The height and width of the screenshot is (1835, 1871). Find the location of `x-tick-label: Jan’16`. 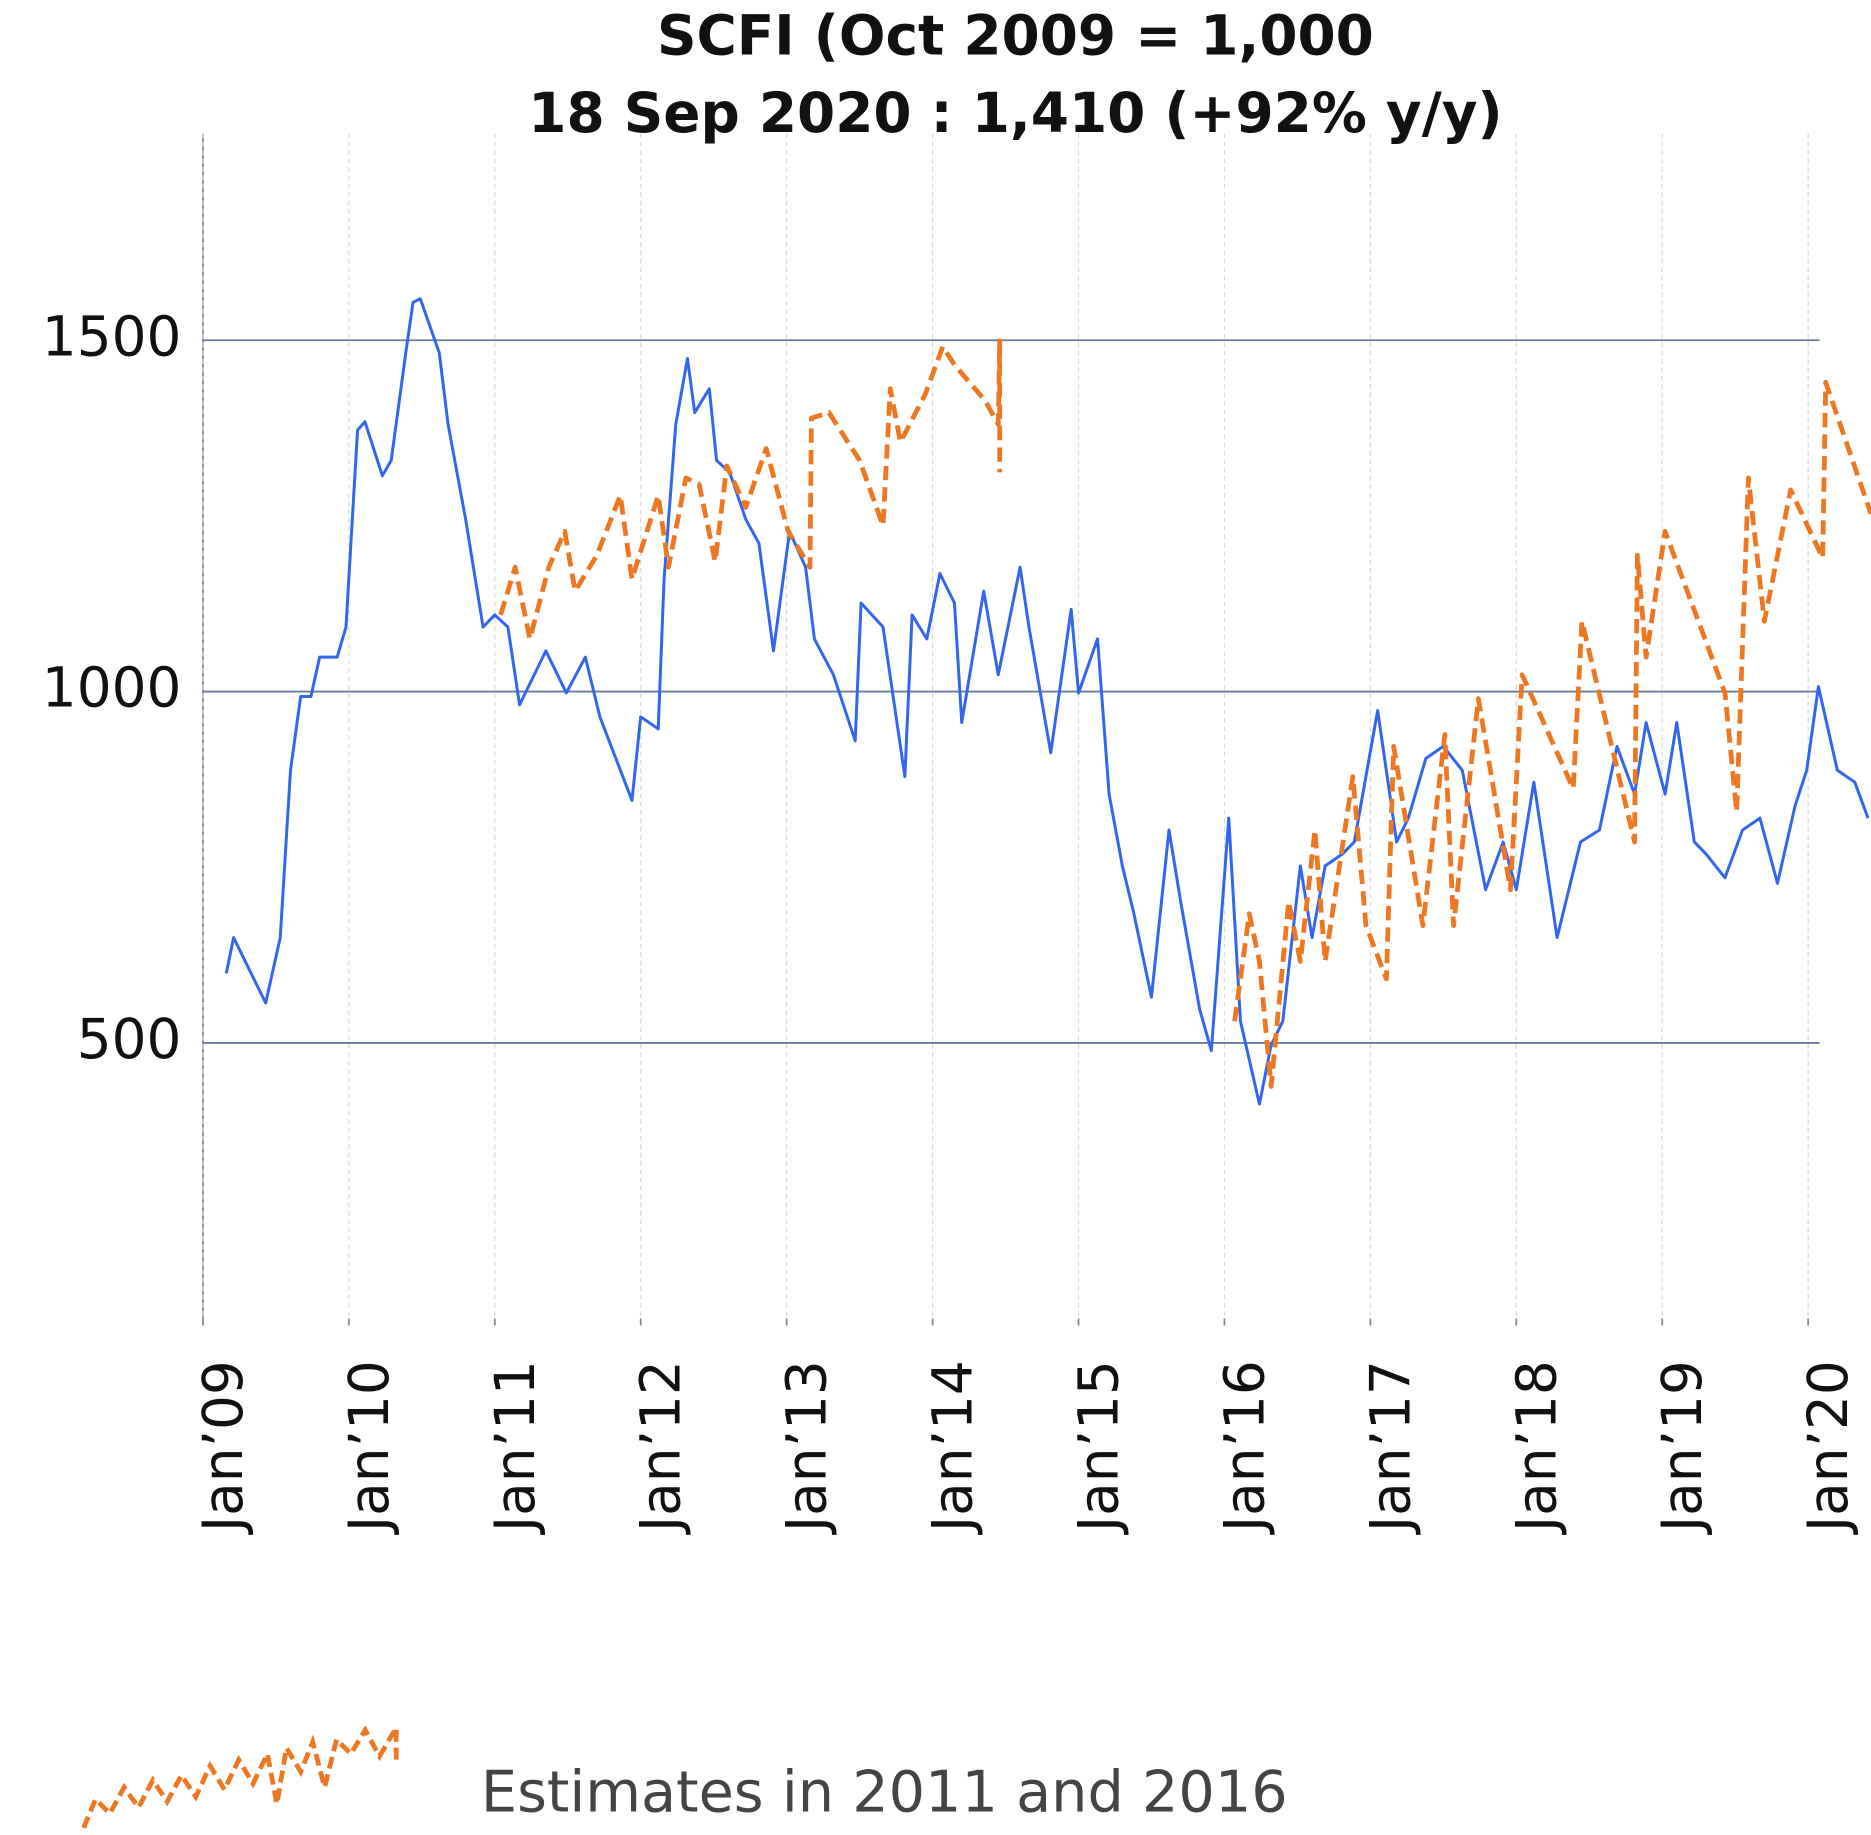

x-tick-label: Jan’16 is located at coordinates (1244, 1447).